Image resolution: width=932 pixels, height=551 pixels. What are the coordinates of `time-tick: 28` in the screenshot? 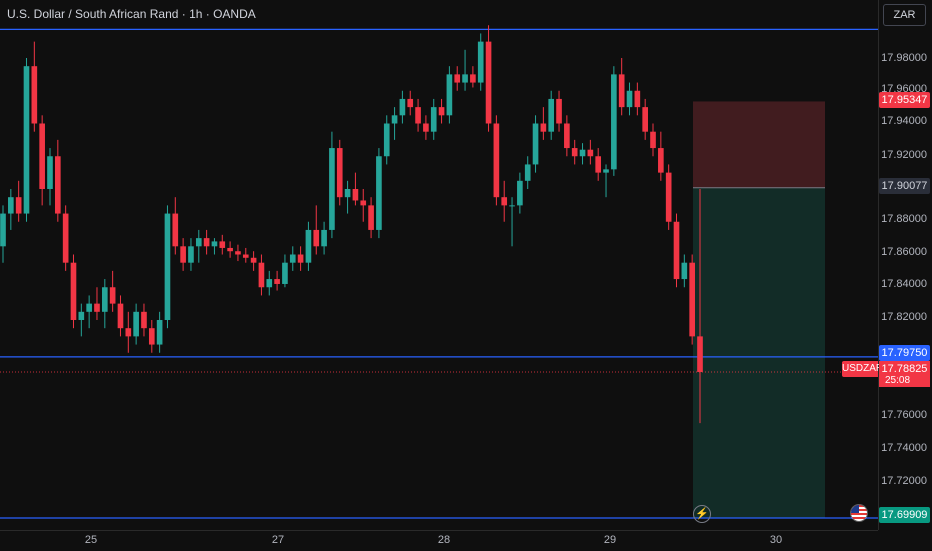 It's located at (444, 540).